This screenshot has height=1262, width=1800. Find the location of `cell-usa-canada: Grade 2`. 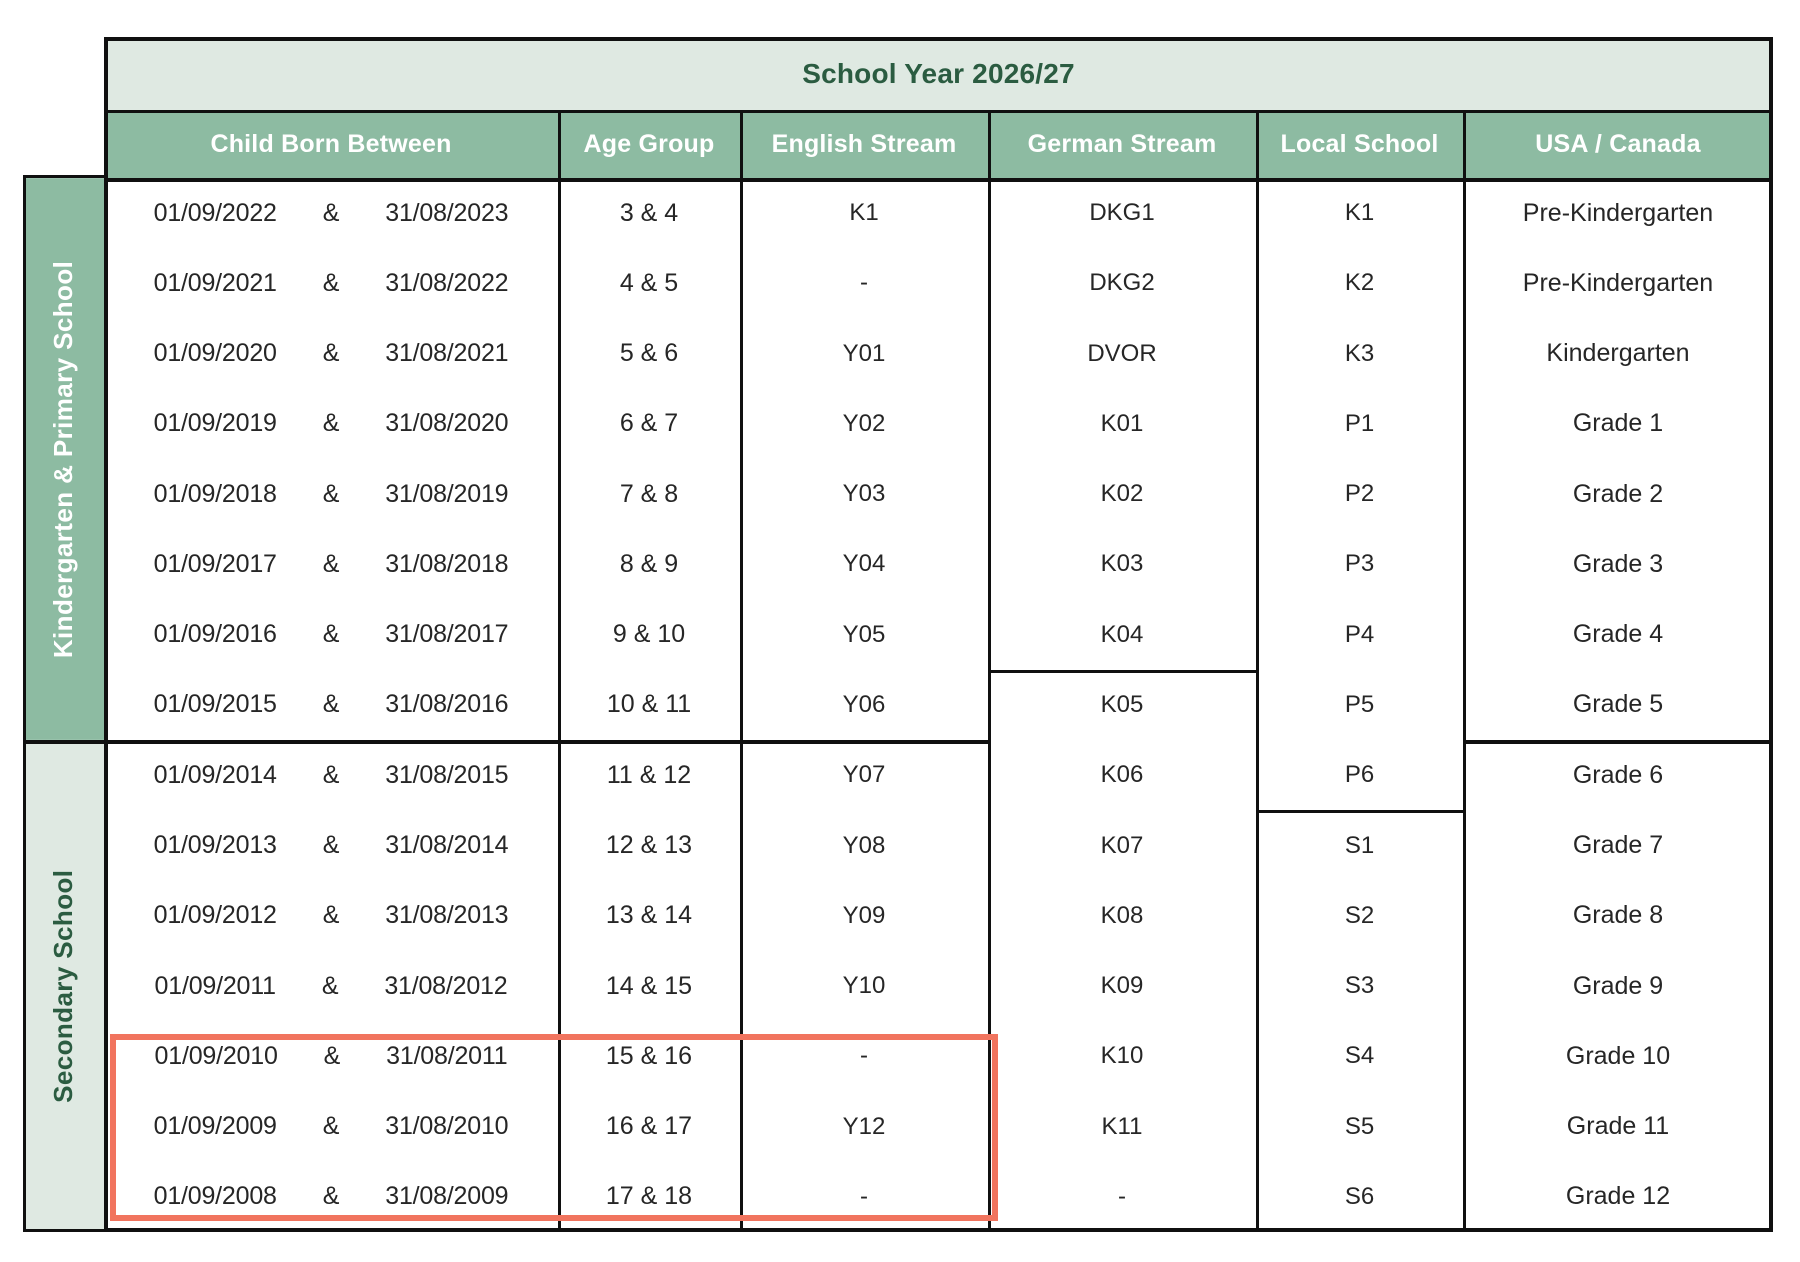

cell-usa-canada: Grade 2 is located at coordinates (1618, 493).